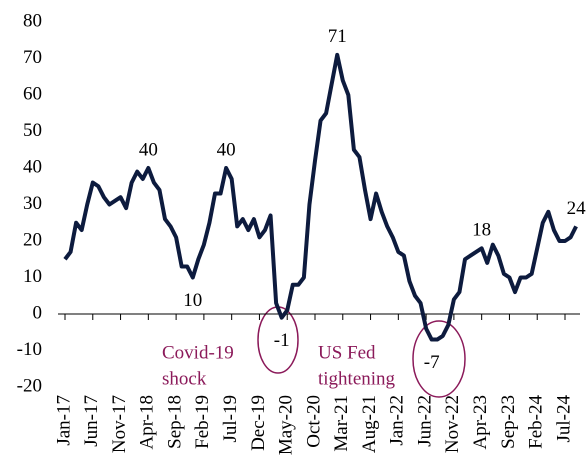 This screenshot has width=587, height=468. What do you see at coordinates (192, 300) in the screenshot?
I see `data-label: 10` at bounding box center [192, 300].